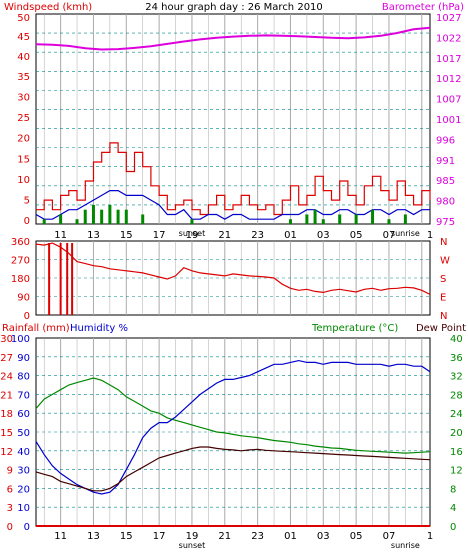  I want to click on wind-direction-panel, so click(233, 278).